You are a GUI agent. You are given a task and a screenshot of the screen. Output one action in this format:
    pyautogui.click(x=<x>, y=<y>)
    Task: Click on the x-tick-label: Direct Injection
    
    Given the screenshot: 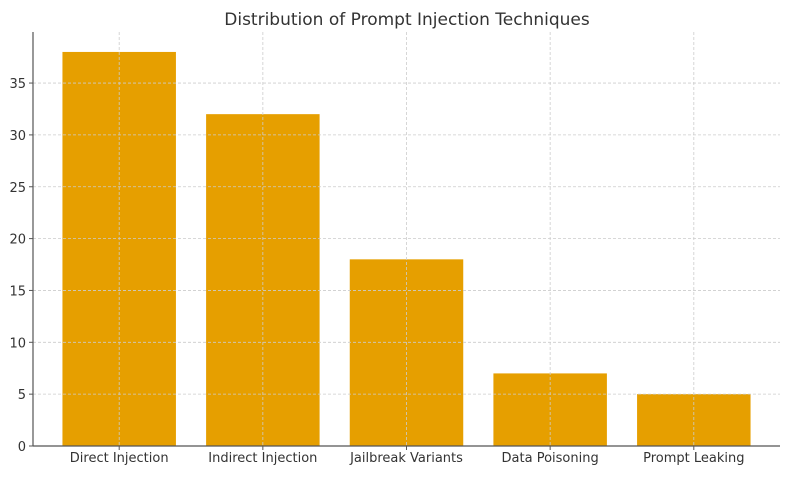 What is the action you would take?
    pyautogui.click(x=119, y=458)
    